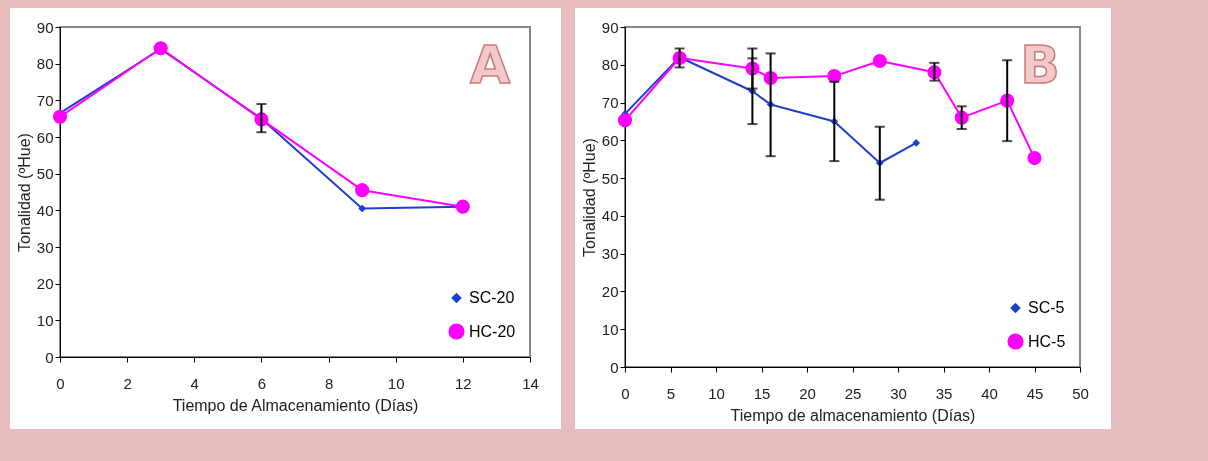 This screenshot has height=461, width=1208. I want to click on legend-label: SC-5, so click(1046, 307).